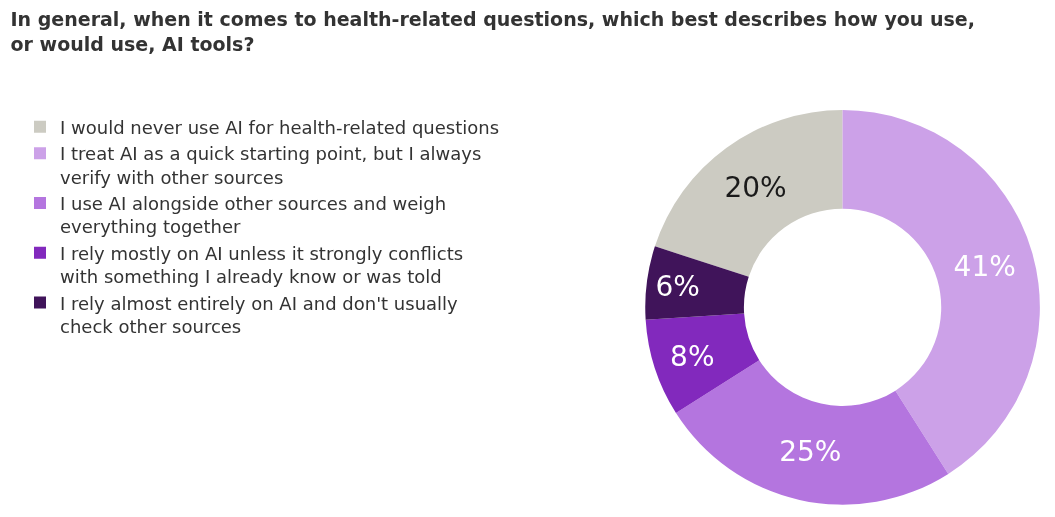  What do you see at coordinates (271, 165) in the screenshot?
I see `legend-label: I treat AI as a quick starting point, but I always verify with other sources` at bounding box center [271, 165].